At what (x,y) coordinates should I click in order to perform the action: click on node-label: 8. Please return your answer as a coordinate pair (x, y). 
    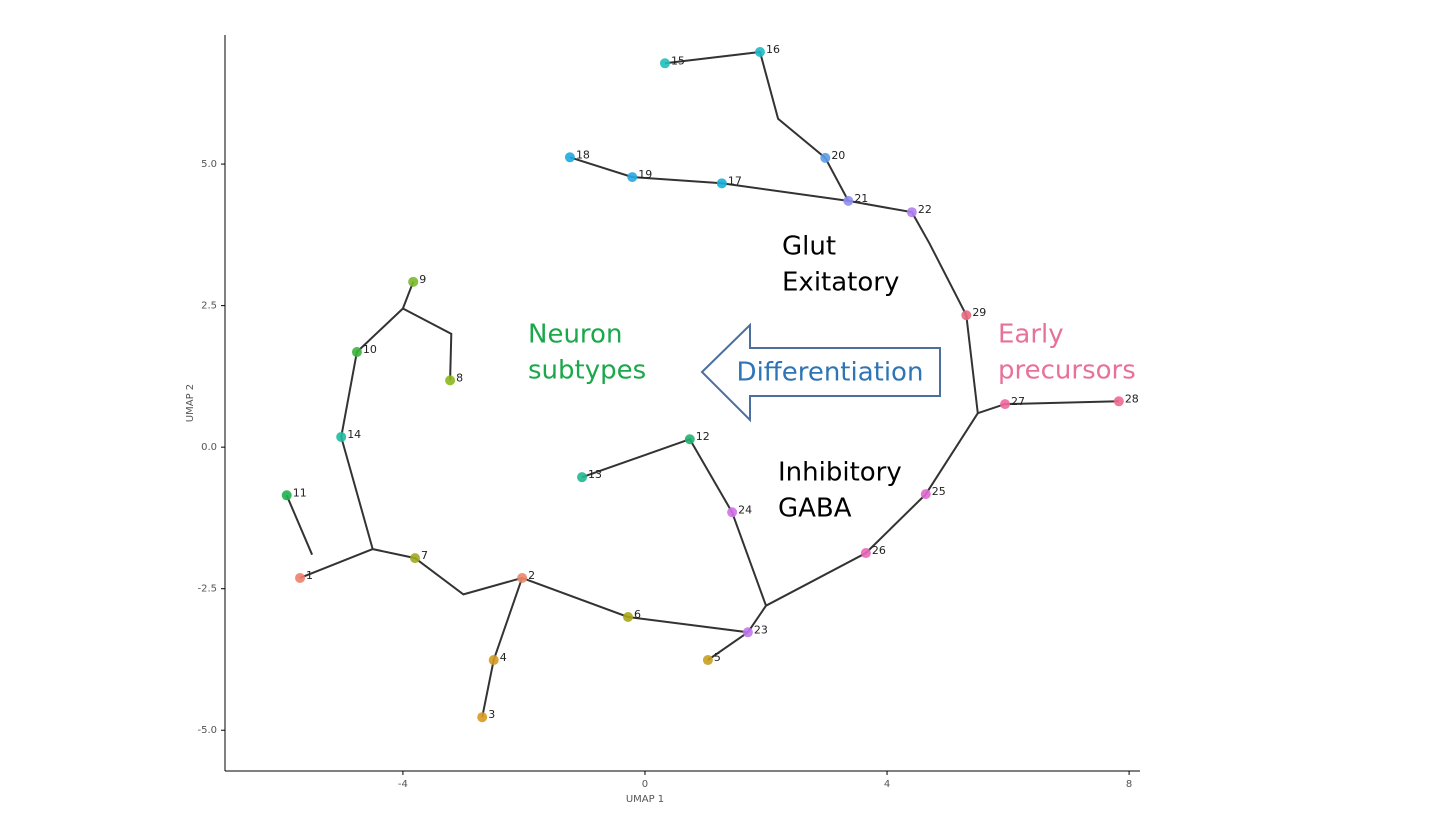
    Looking at the image, I should click on (459, 377).